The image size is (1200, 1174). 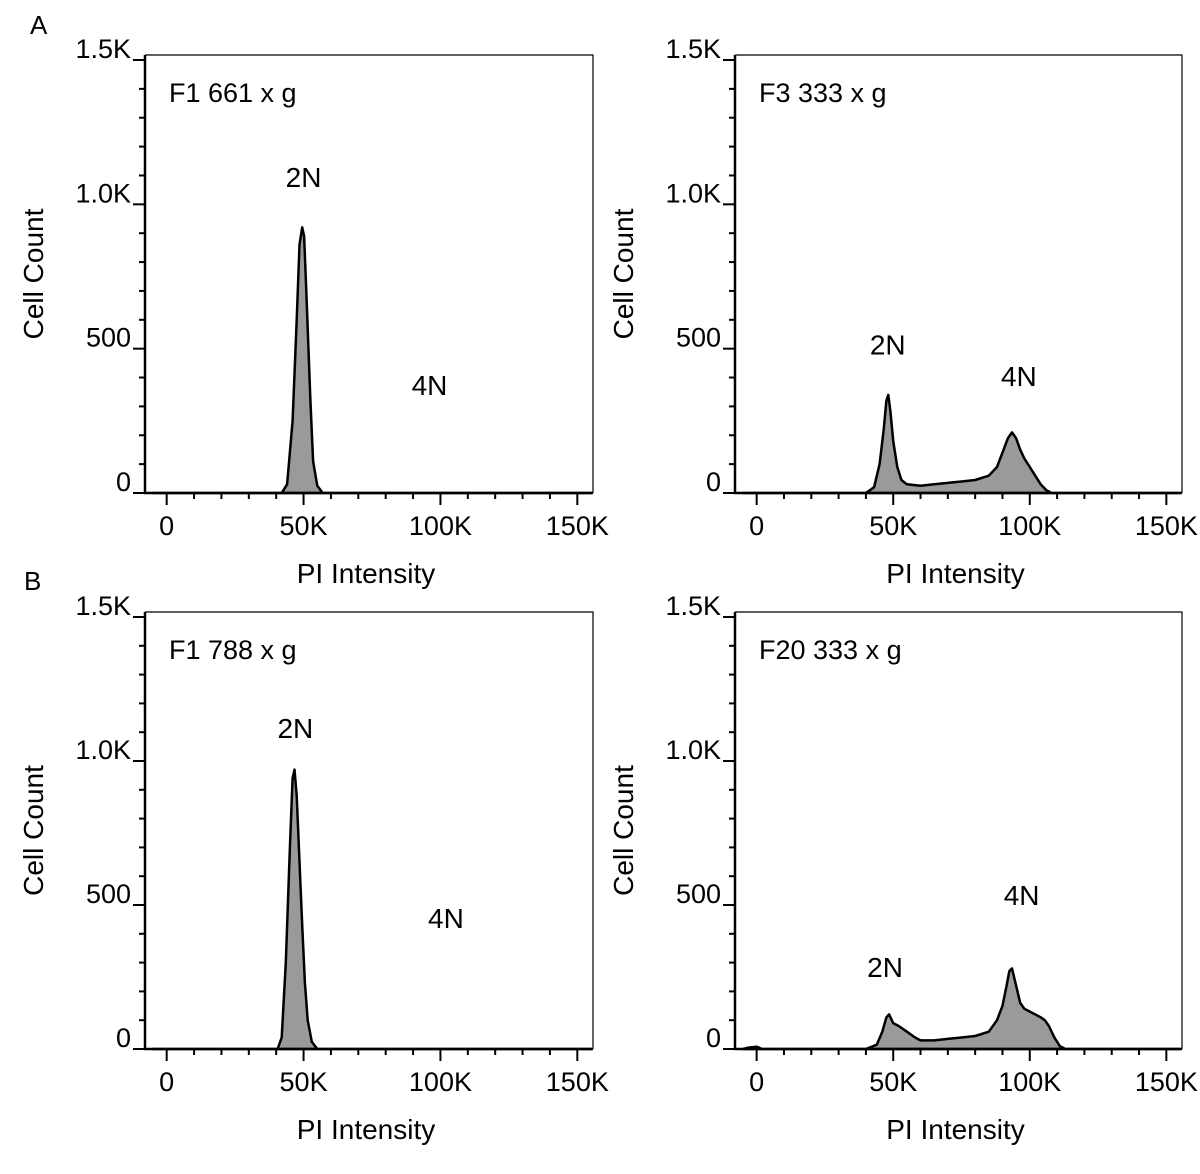 I want to click on panel-letter-b: B, so click(x=32, y=581).